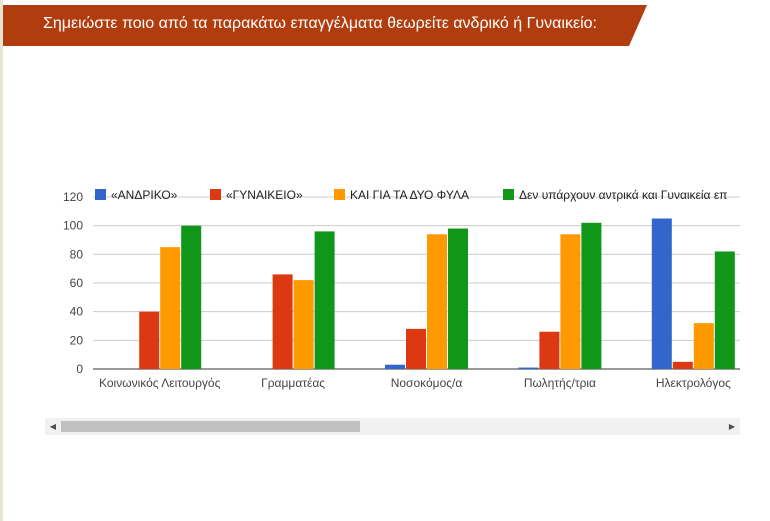 The width and height of the screenshot is (770, 521). I want to click on arrow-right-icon: ▶, so click(732, 426).